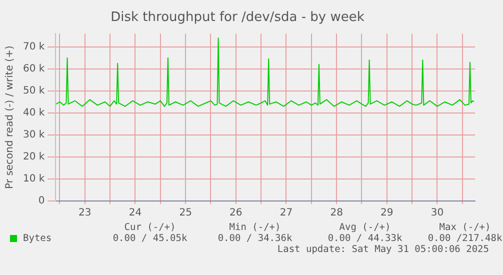 Image resolution: width=503 pixels, height=275 pixels. What do you see at coordinates (383, 249) in the screenshot?
I see `text: Last update: Sat May 31 05:00:06 2025` at bounding box center [383, 249].